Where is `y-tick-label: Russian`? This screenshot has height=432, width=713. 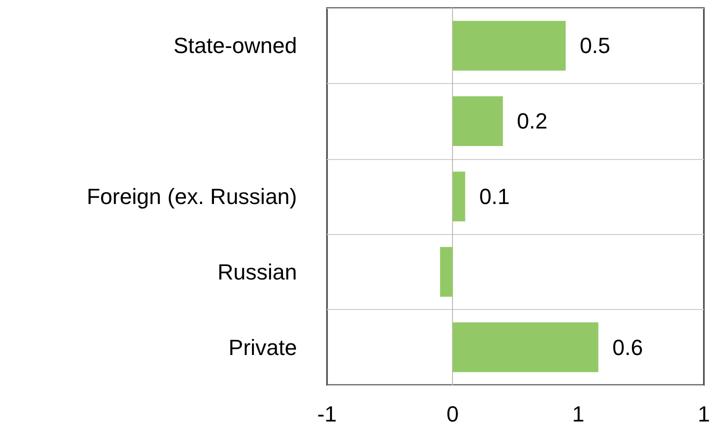 y-tick-label: Russian is located at coordinates (257, 271).